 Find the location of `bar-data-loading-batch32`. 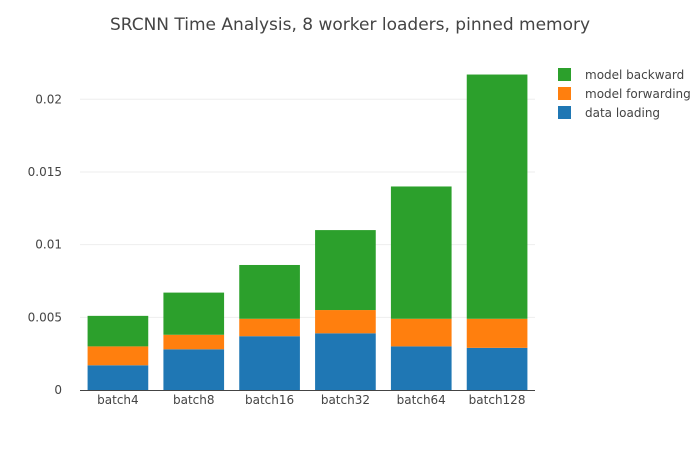

bar-data-loading-batch32 is located at coordinates (345, 361).